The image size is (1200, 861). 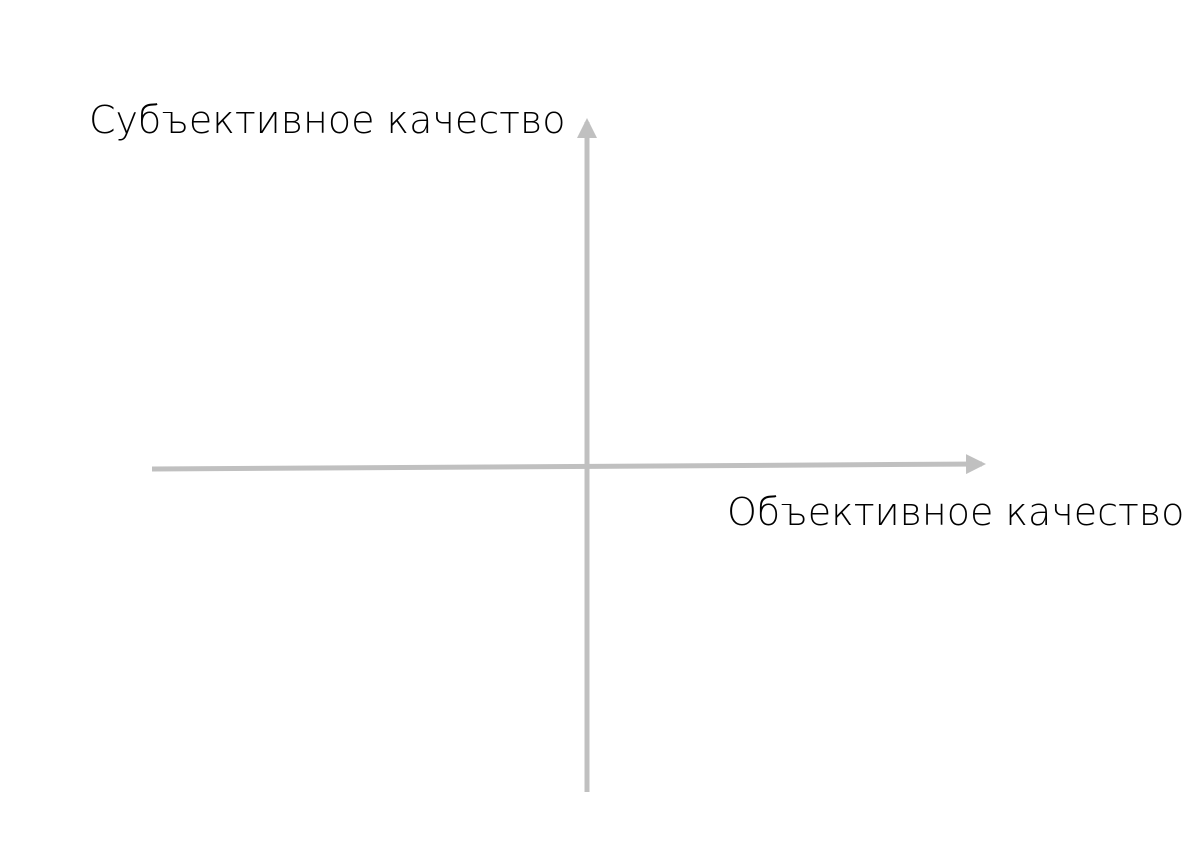 I want to click on x-axis-line, so click(x=568, y=464).